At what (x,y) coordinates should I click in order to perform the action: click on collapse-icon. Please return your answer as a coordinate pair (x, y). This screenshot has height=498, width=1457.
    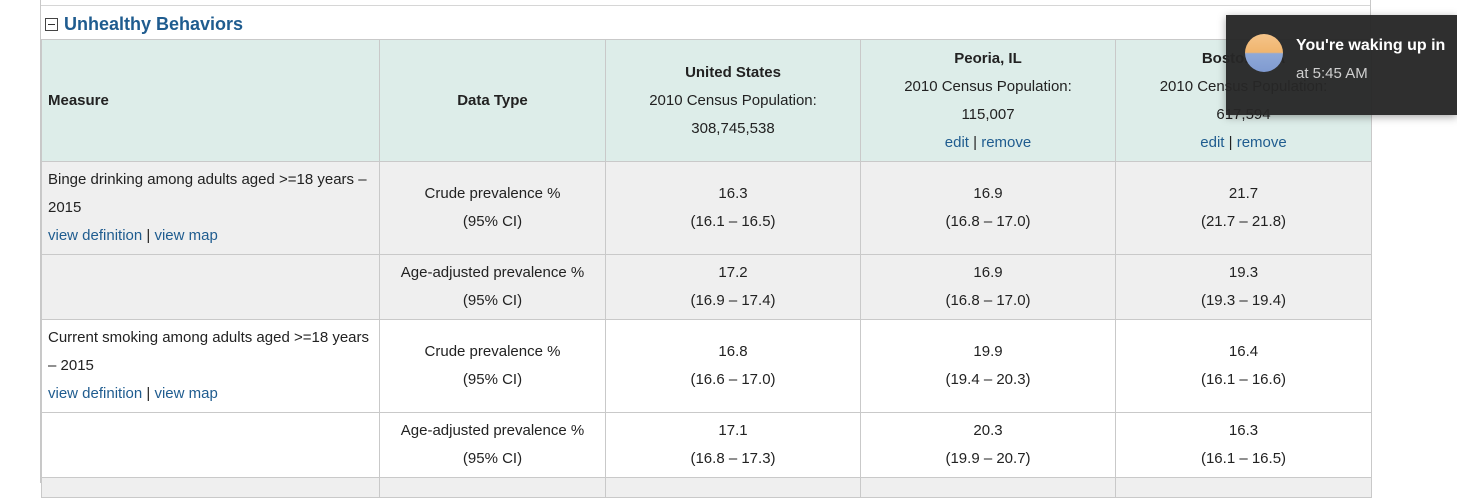
    Looking at the image, I should click on (51, 24).